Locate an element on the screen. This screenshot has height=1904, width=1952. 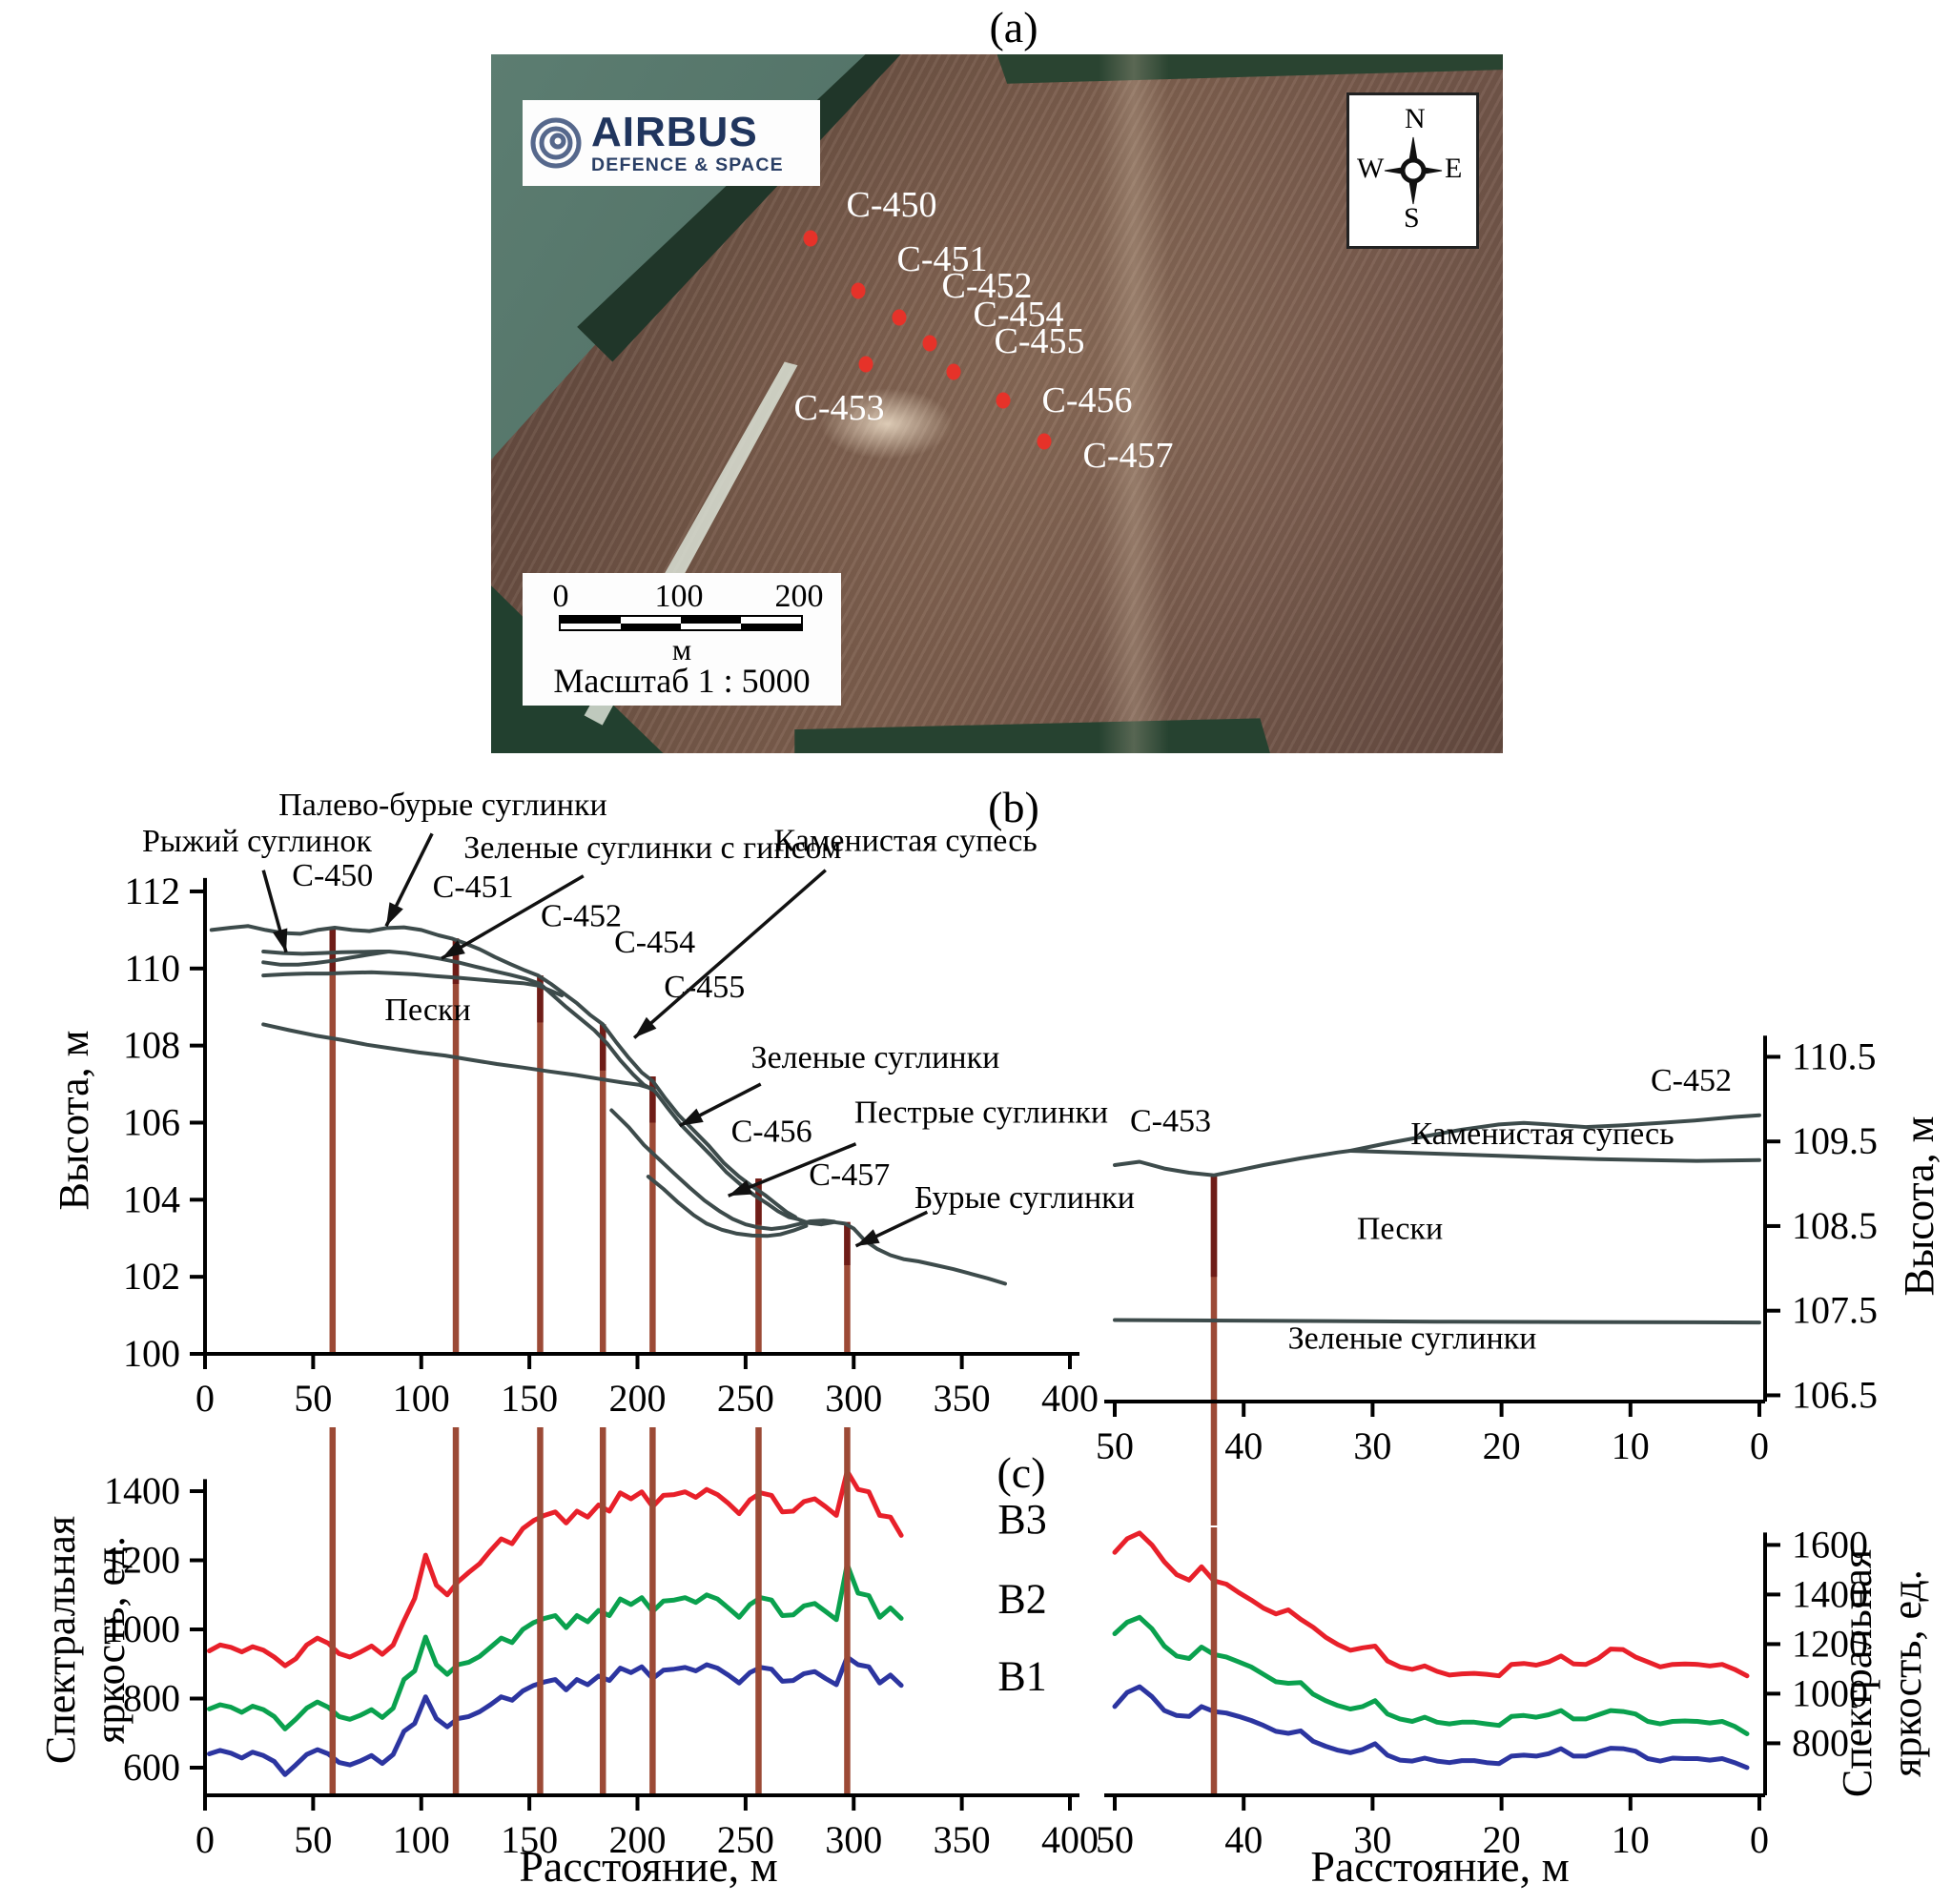
airbus-swirl-icon is located at coordinates (556, 143).